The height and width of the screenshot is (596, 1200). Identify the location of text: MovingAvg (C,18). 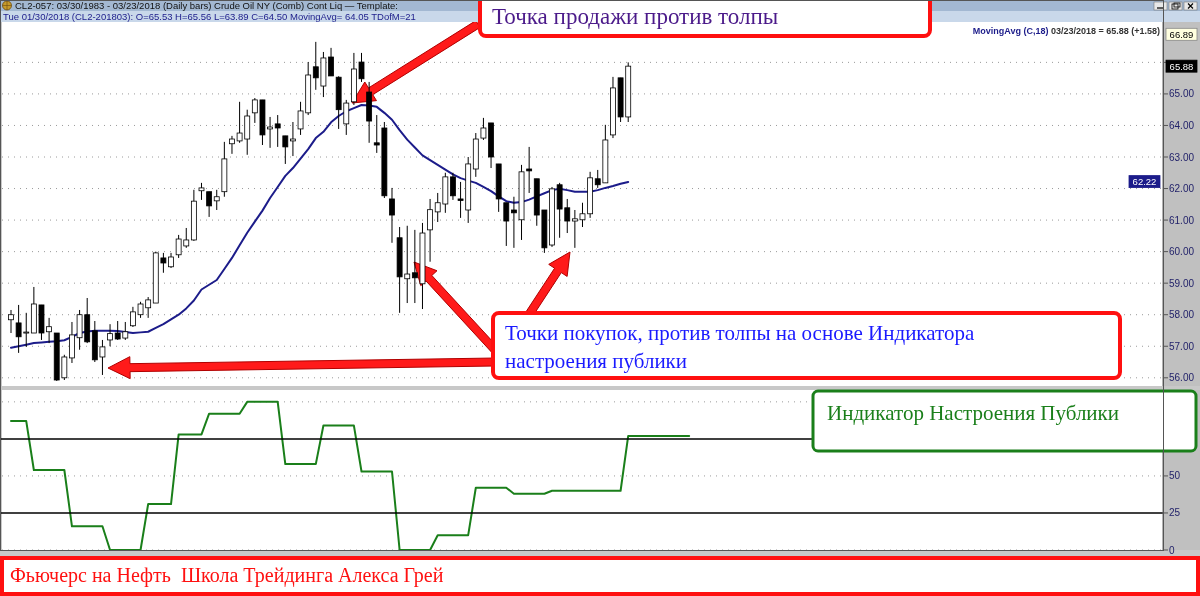
(1011, 31).